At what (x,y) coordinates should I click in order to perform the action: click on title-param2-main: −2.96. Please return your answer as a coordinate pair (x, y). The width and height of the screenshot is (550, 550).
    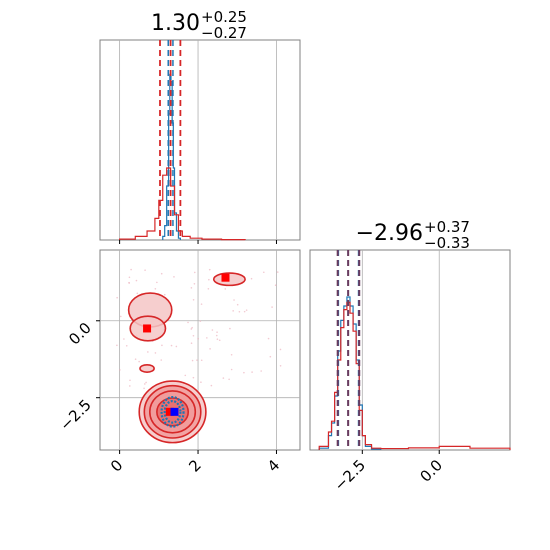
    Looking at the image, I should click on (389, 233).